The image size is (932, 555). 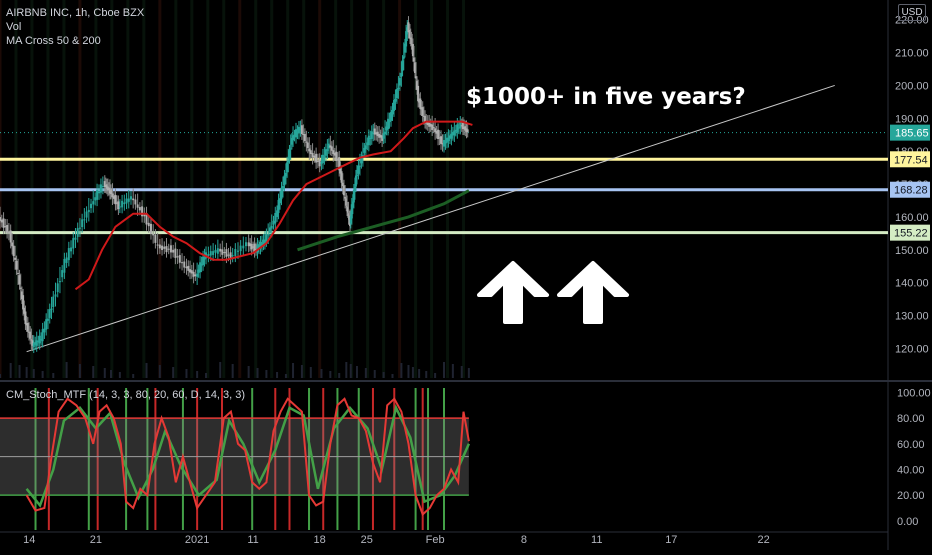 What do you see at coordinates (273, 205) in the screenshot?
I see `ma50-line` at bounding box center [273, 205].